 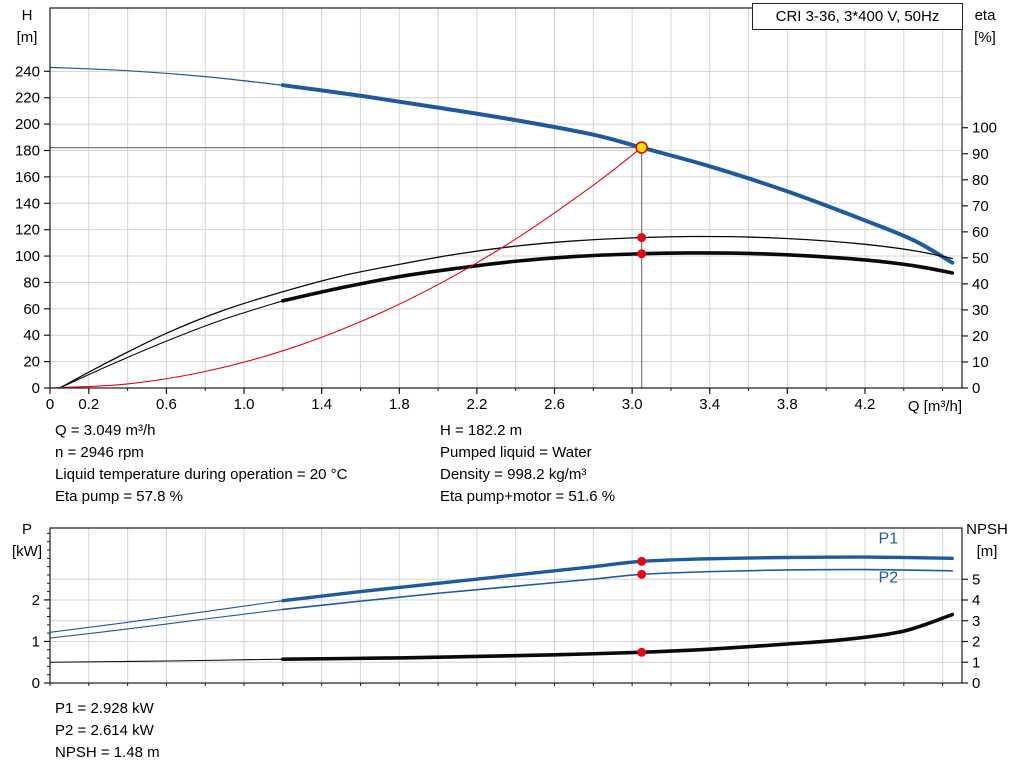 I want to click on p-axis-title-symbol: P, so click(x=26, y=529).